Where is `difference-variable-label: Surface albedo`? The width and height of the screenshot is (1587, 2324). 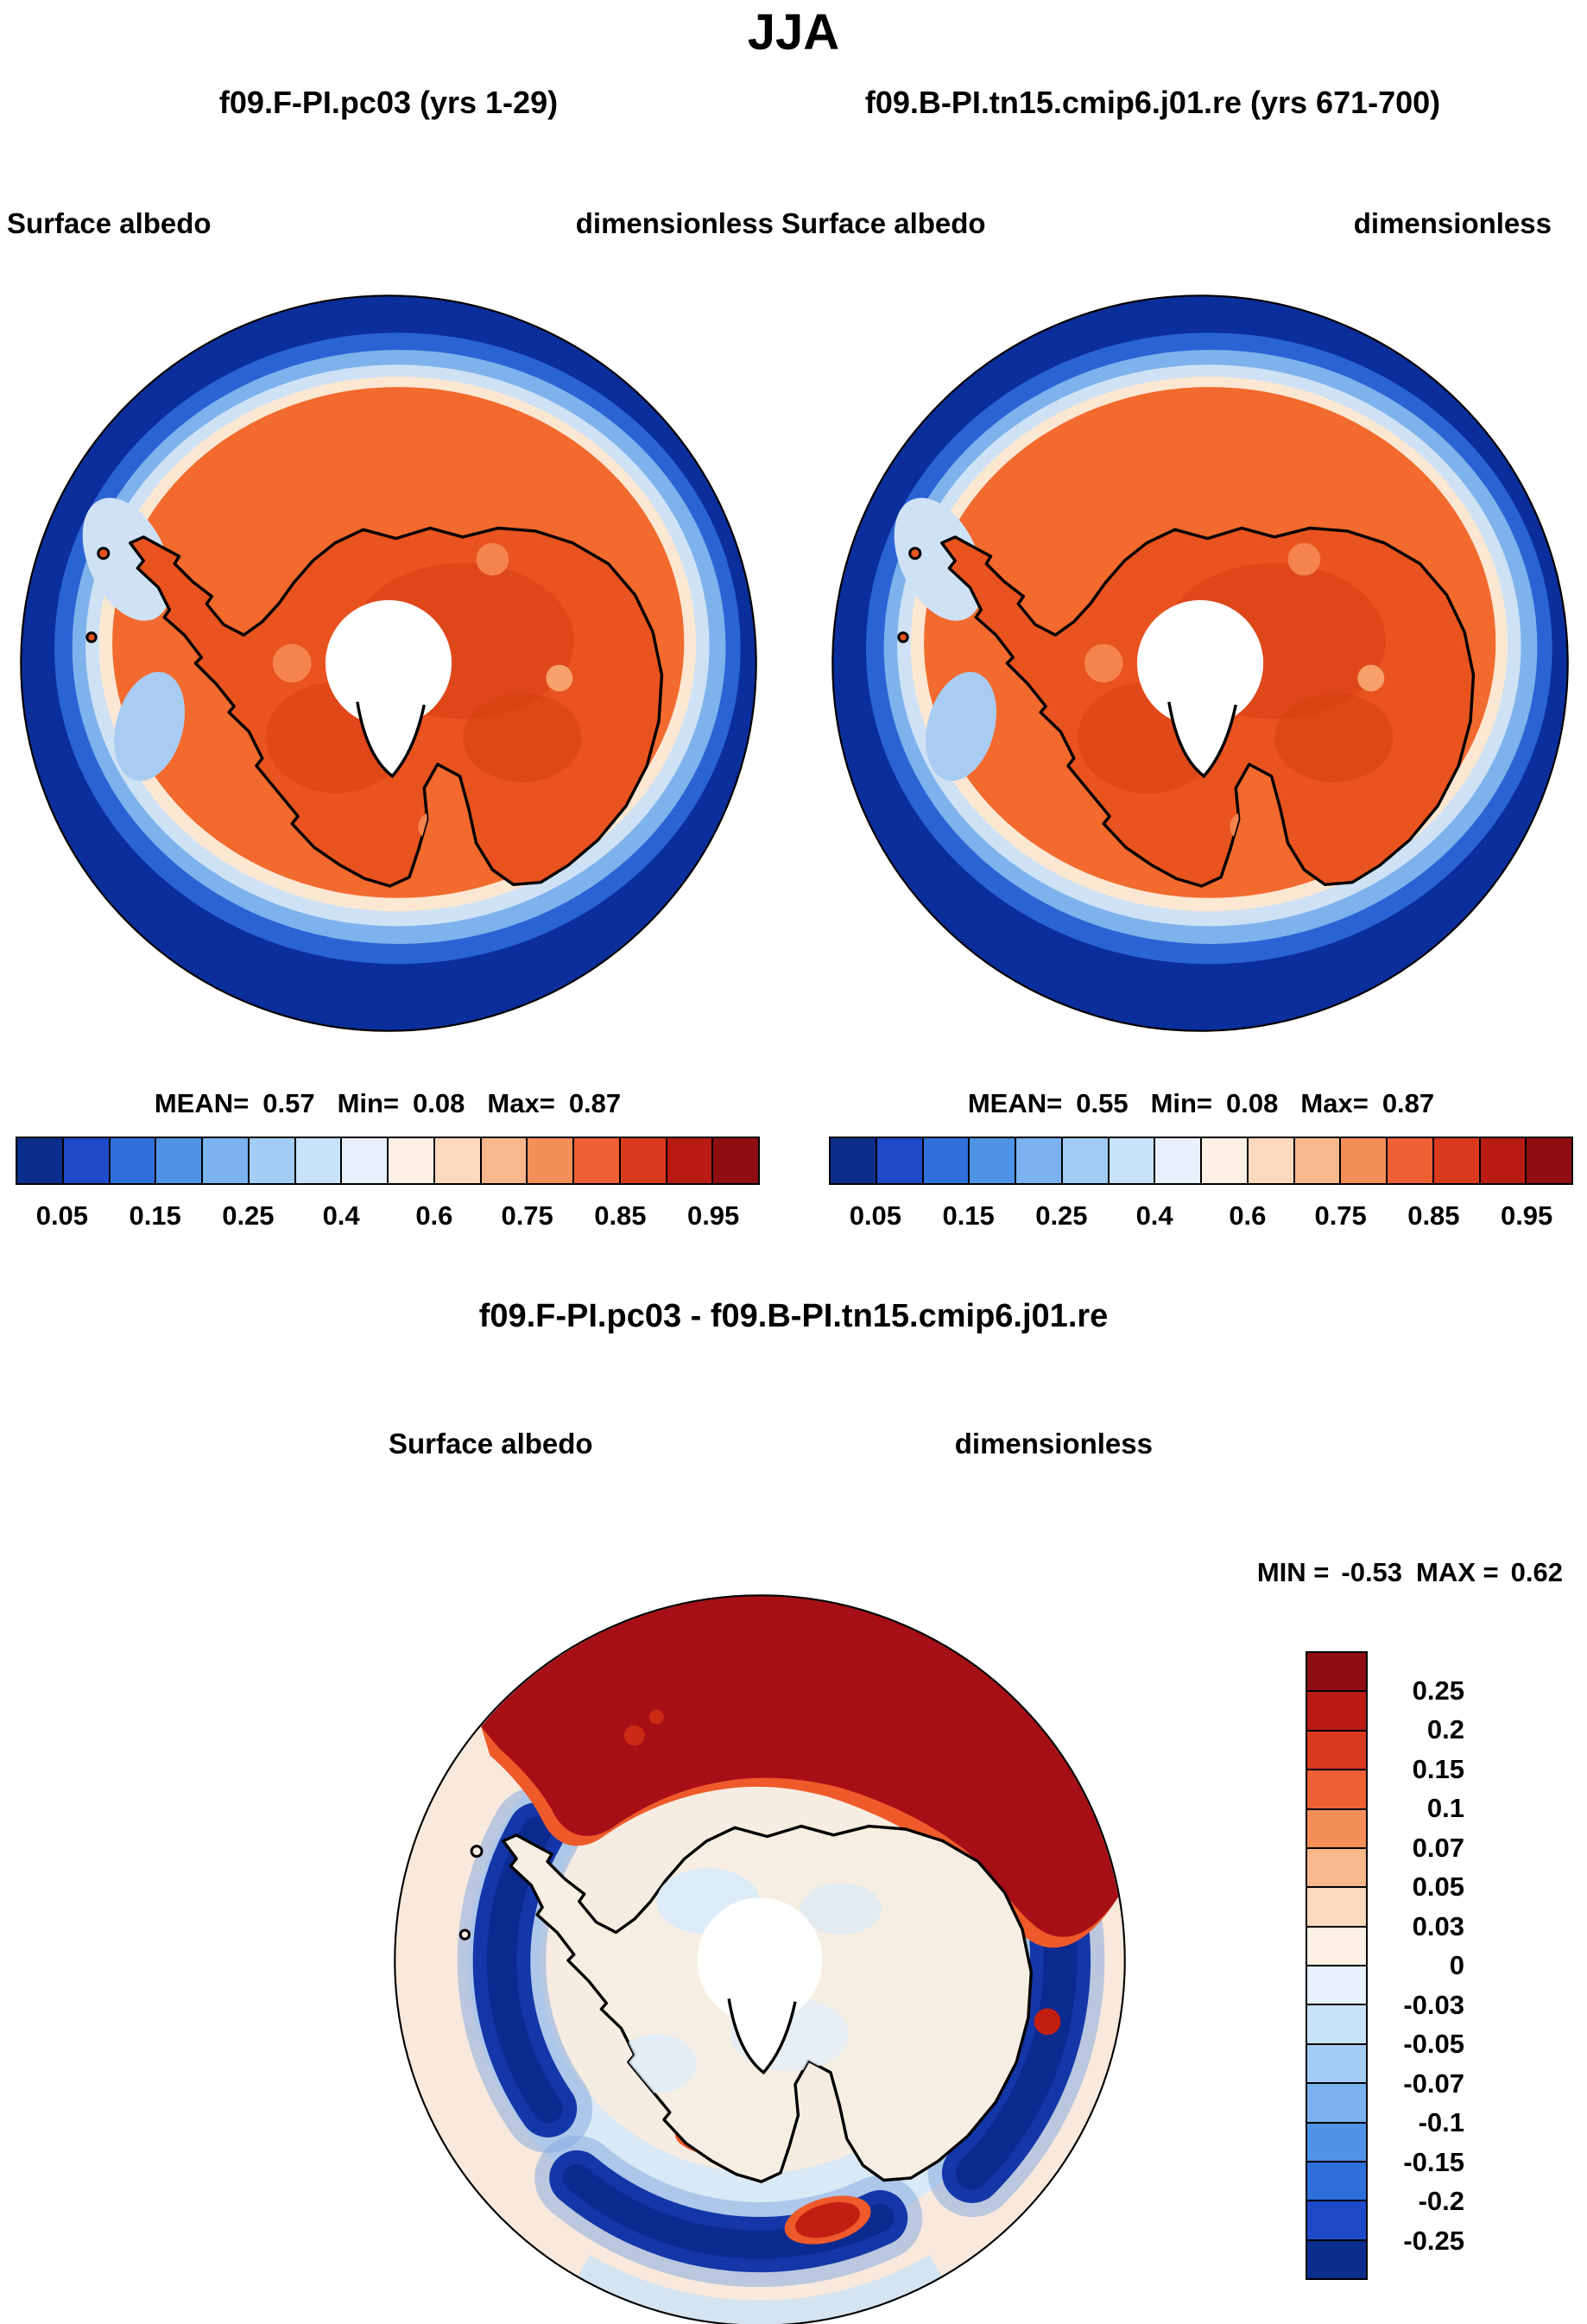
difference-variable-label: Surface albedo is located at coordinates (491, 1444).